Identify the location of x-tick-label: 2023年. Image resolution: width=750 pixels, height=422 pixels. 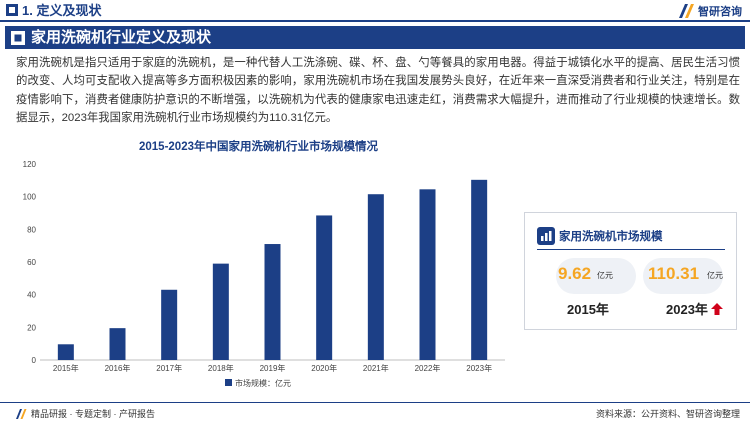
(479, 368).